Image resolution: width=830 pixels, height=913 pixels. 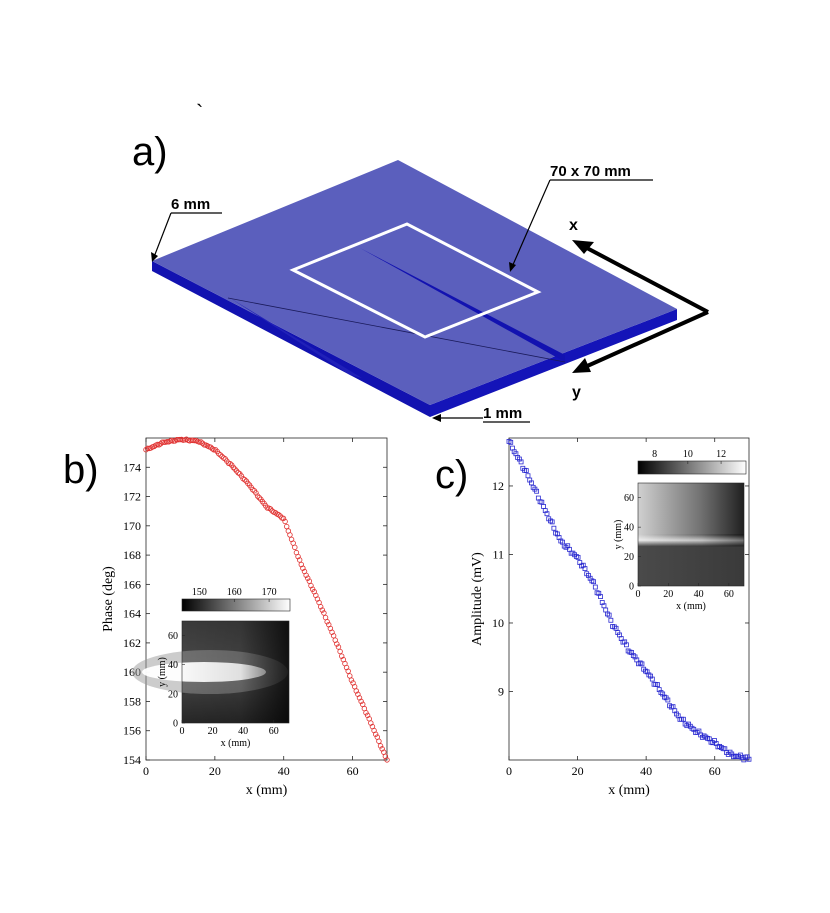 What do you see at coordinates (462, 305) in the screenshot?
I see `slot-groove` at bounding box center [462, 305].